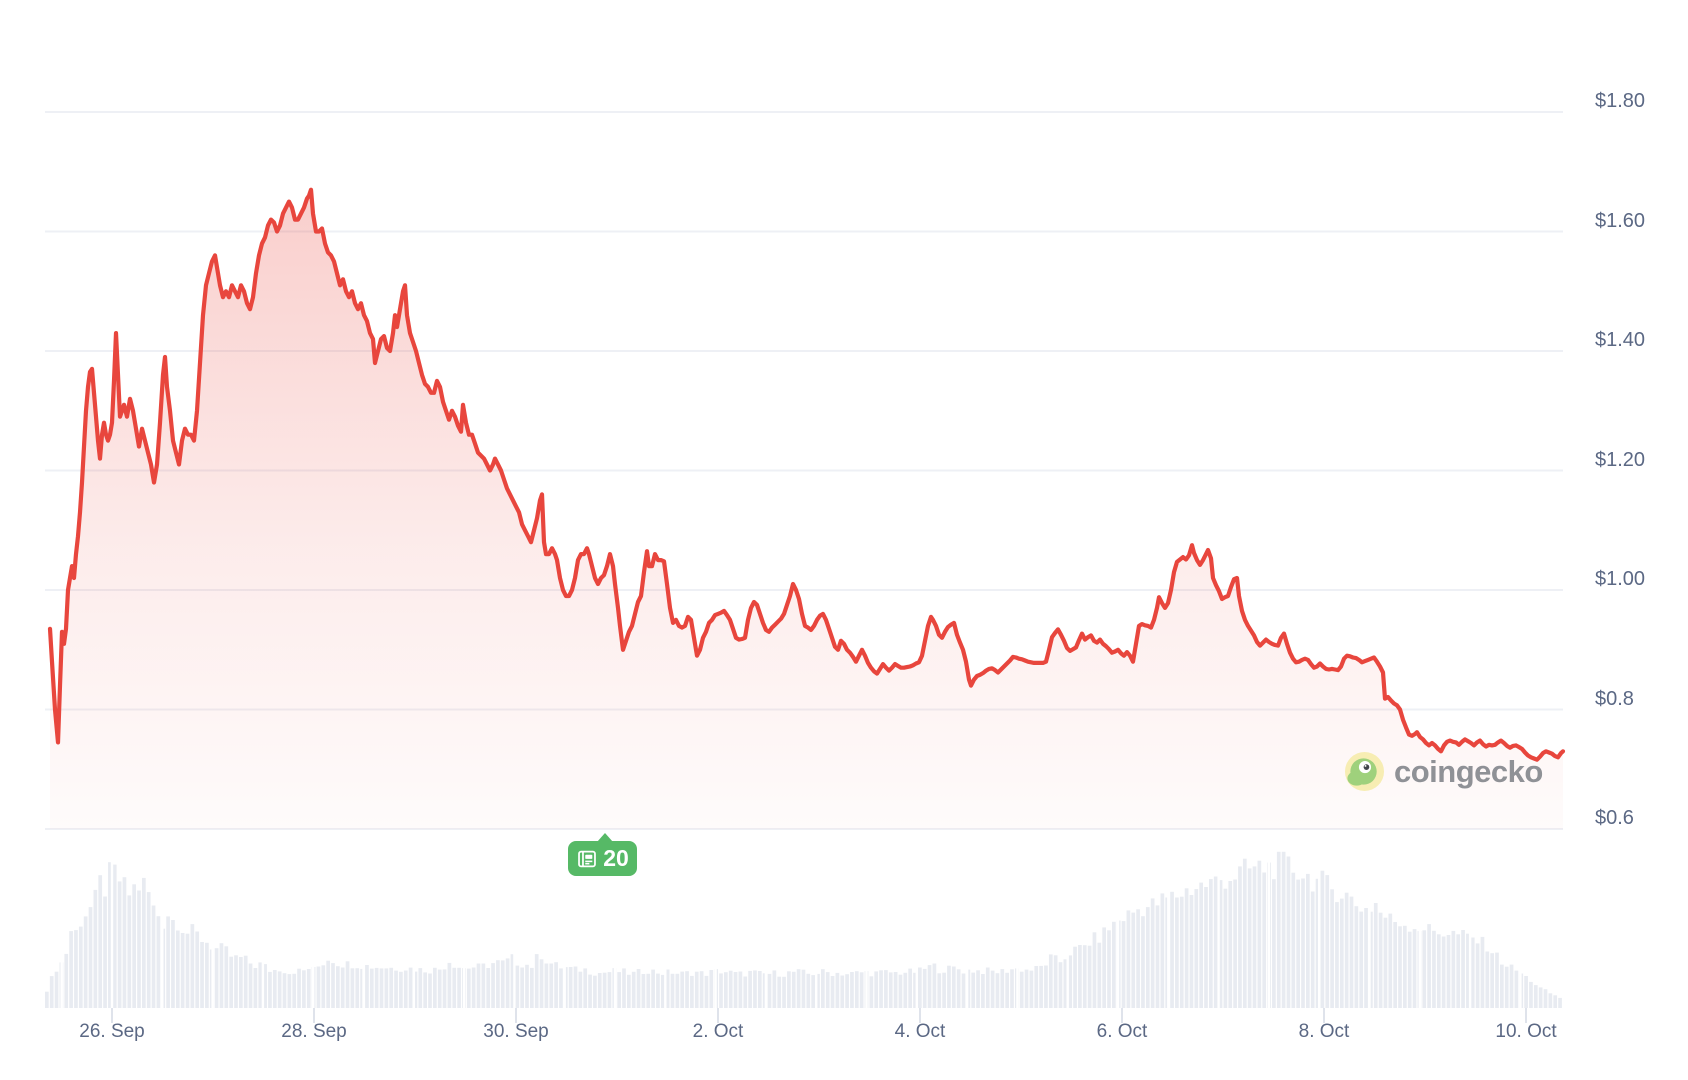 The width and height of the screenshot is (1688, 1080). What do you see at coordinates (1620, 220) in the screenshot?
I see `y-axis-label: $1.60` at bounding box center [1620, 220].